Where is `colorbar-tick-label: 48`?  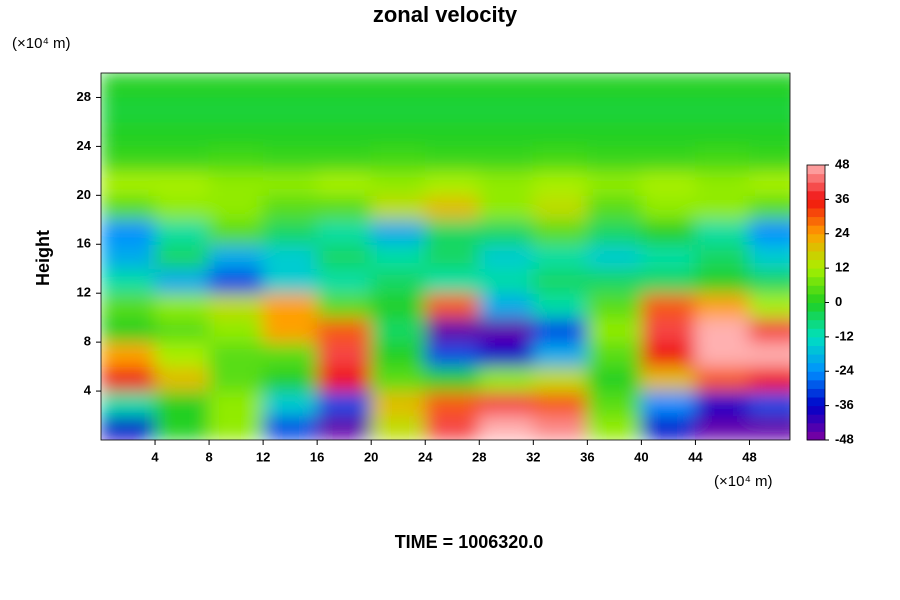 colorbar-tick-label: 48 is located at coordinates (842, 163).